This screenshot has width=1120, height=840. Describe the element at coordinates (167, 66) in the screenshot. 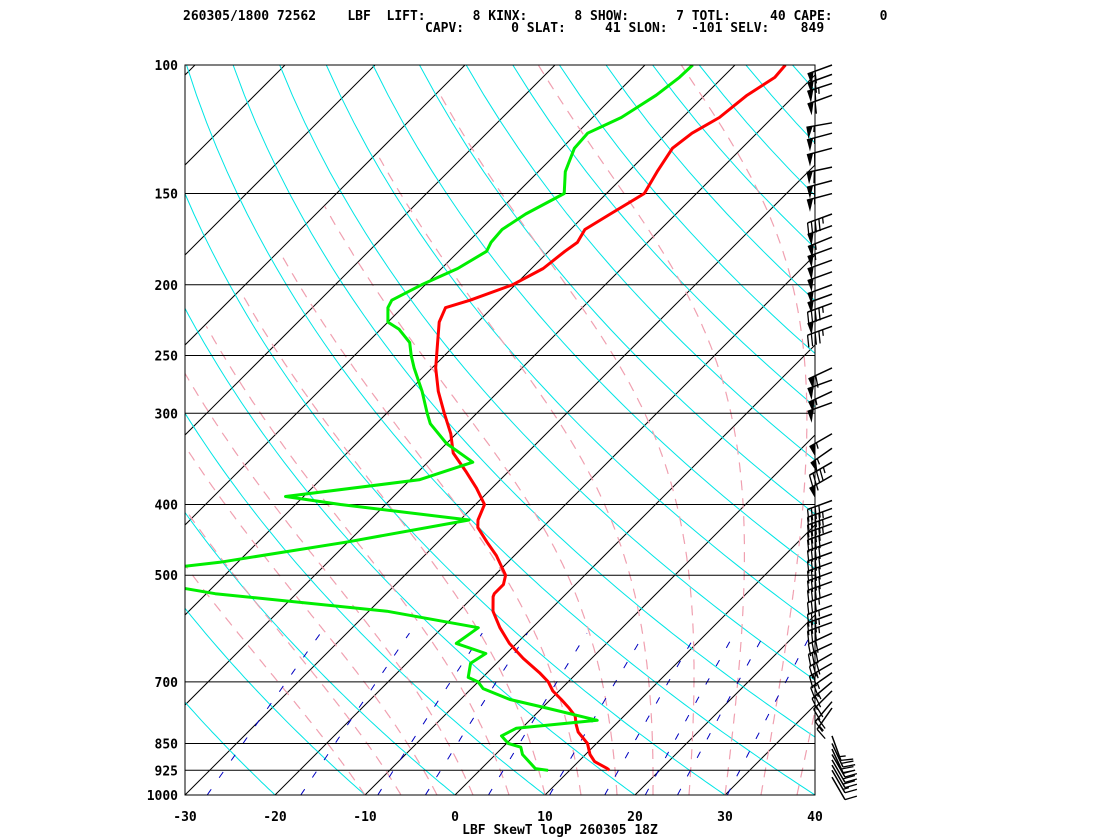

I see `pressure-label-100: 100` at that location.